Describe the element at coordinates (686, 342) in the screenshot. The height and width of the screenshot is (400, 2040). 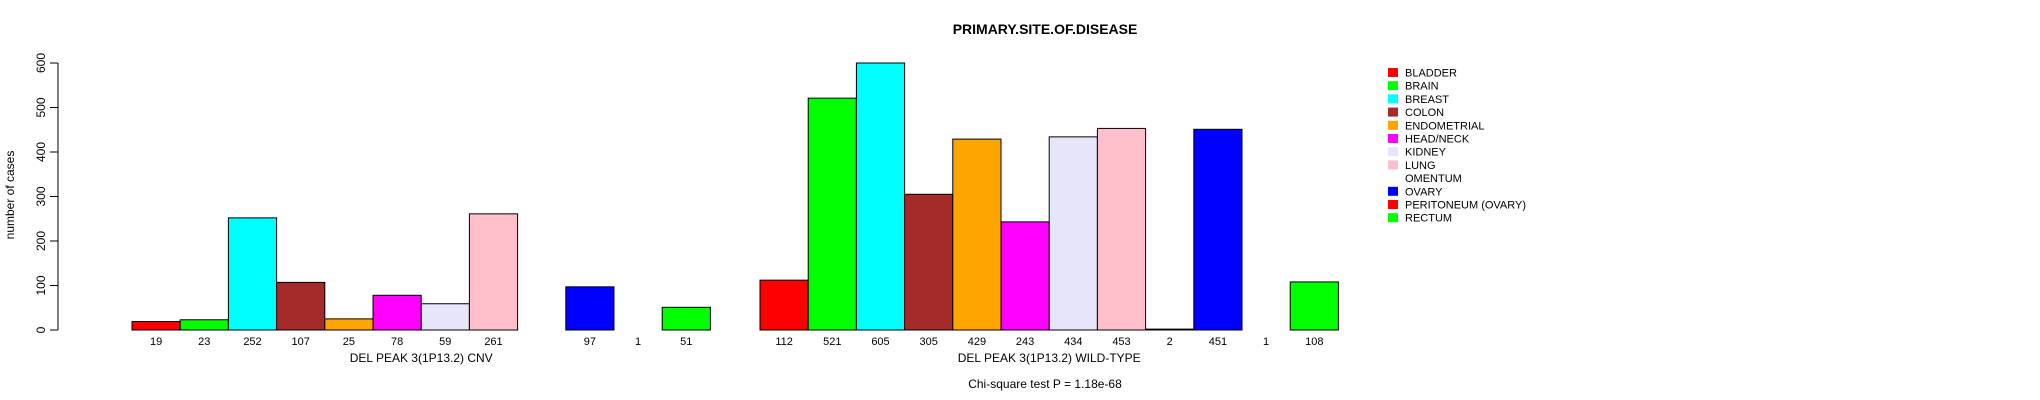
I see `count-label: 51` at that location.